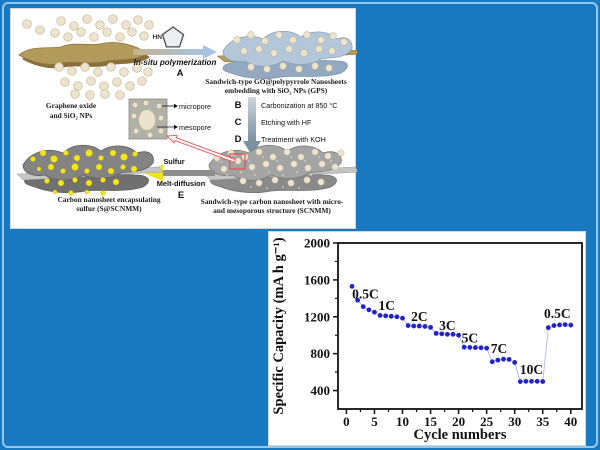 The height and width of the screenshot is (450, 600). What do you see at coordinates (286, 54) in the screenshot?
I see `gps-illustration` at bounding box center [286, 54].